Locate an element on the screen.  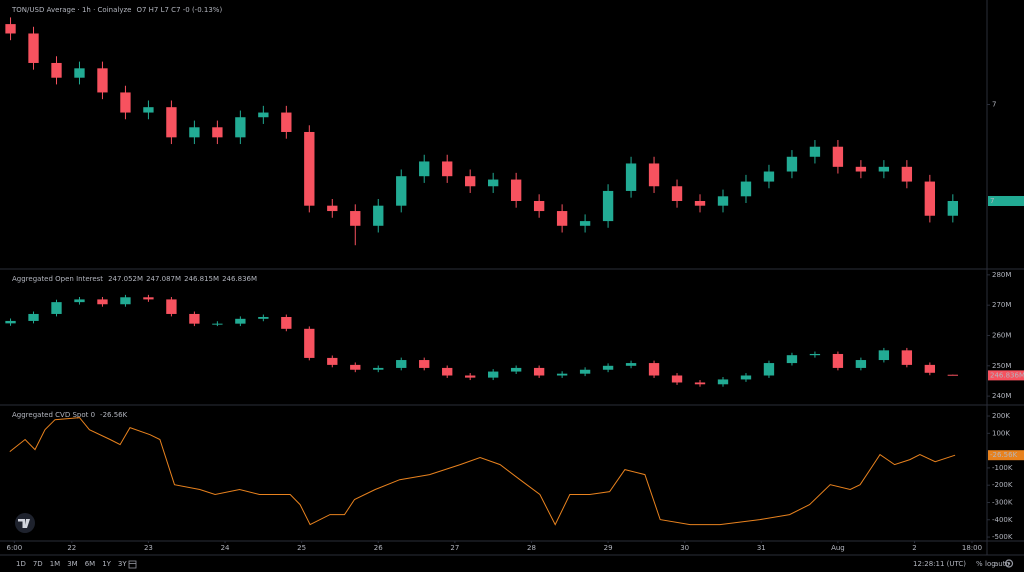
ohlc-label: O7 H7 L7 C7 -0 (-0.13%) is located at coordinates (179, 10).